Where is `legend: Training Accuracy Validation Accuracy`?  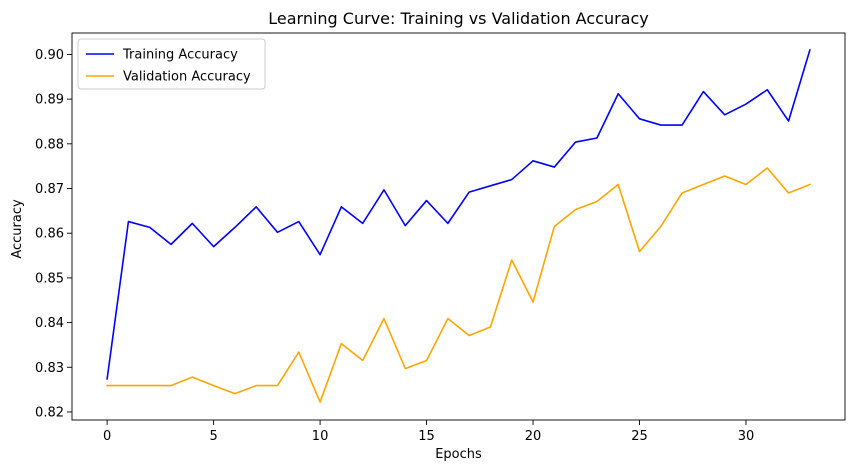 legend: Training Accuracy Validation Accuracy is located at coordinates (171, 64).